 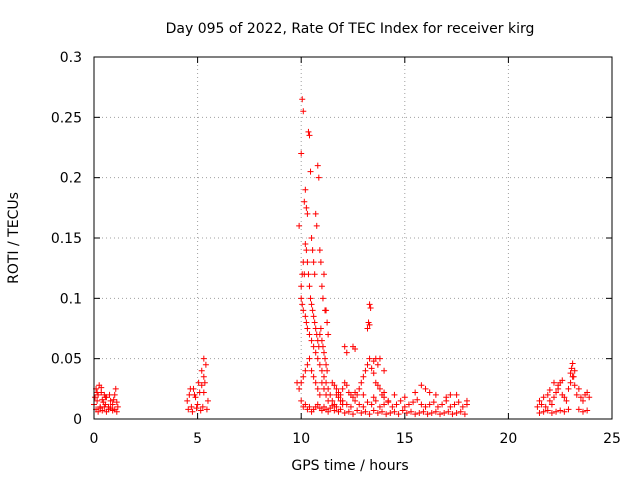 What do you see at coordinates (66, 239) in the screenshot?
I see `y-tick-label: 0.15` at bounding box center [66, 239].